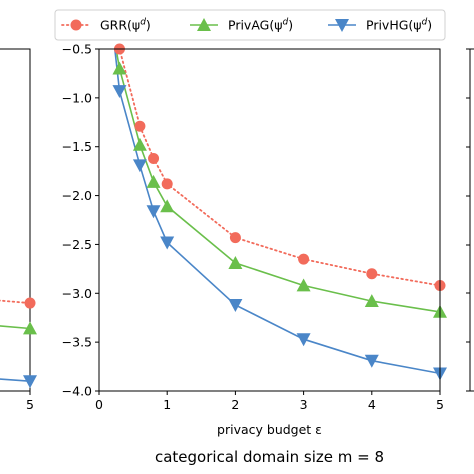 This screenshot has width=474, height=474. I want to click on y-tick-label: −2.0, so click(77, 195).